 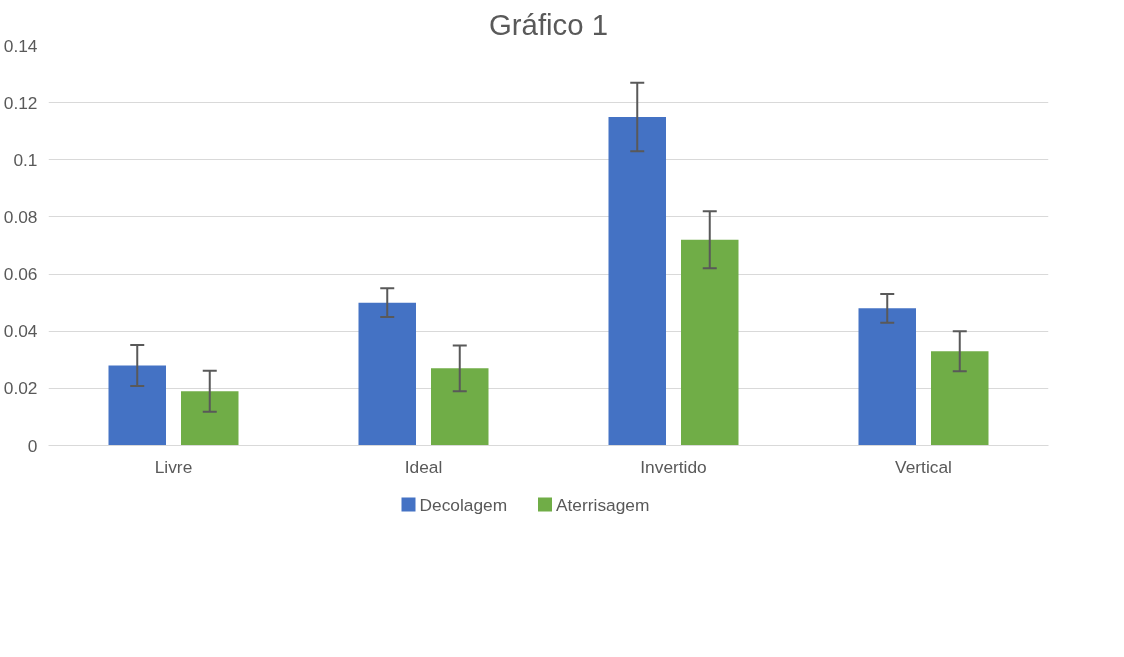 I want to click on x-tick-label: Livre, so click(x=173, y=466).